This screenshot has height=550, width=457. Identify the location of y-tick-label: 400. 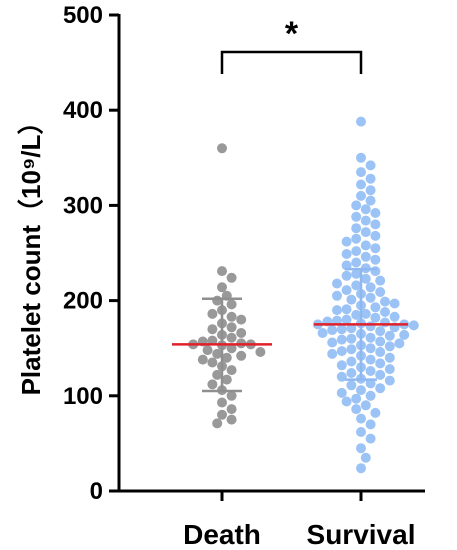
(83, 110).